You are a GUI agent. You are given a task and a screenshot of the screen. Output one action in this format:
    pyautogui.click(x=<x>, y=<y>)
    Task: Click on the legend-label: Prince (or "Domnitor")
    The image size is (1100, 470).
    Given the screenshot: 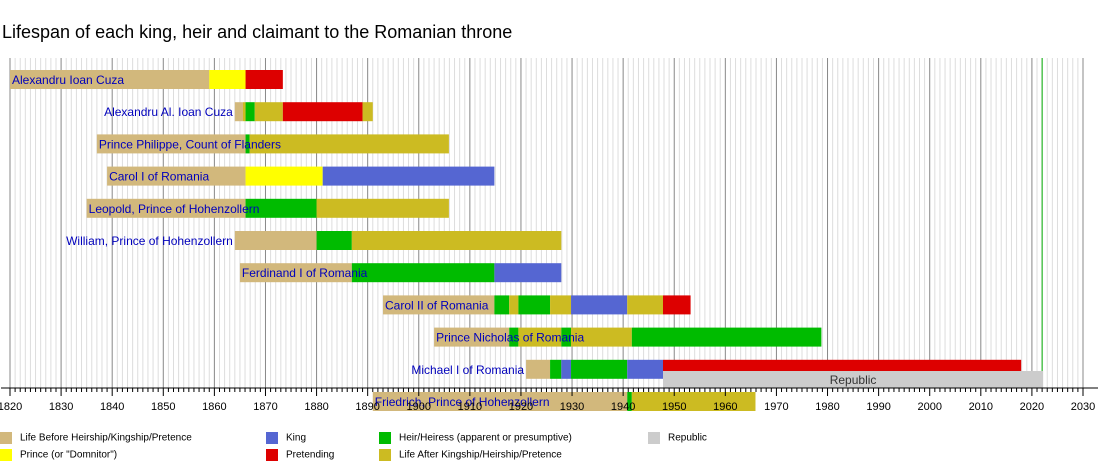 What is the action you would take?
    pyautogui.click(x=69, y=455)
    